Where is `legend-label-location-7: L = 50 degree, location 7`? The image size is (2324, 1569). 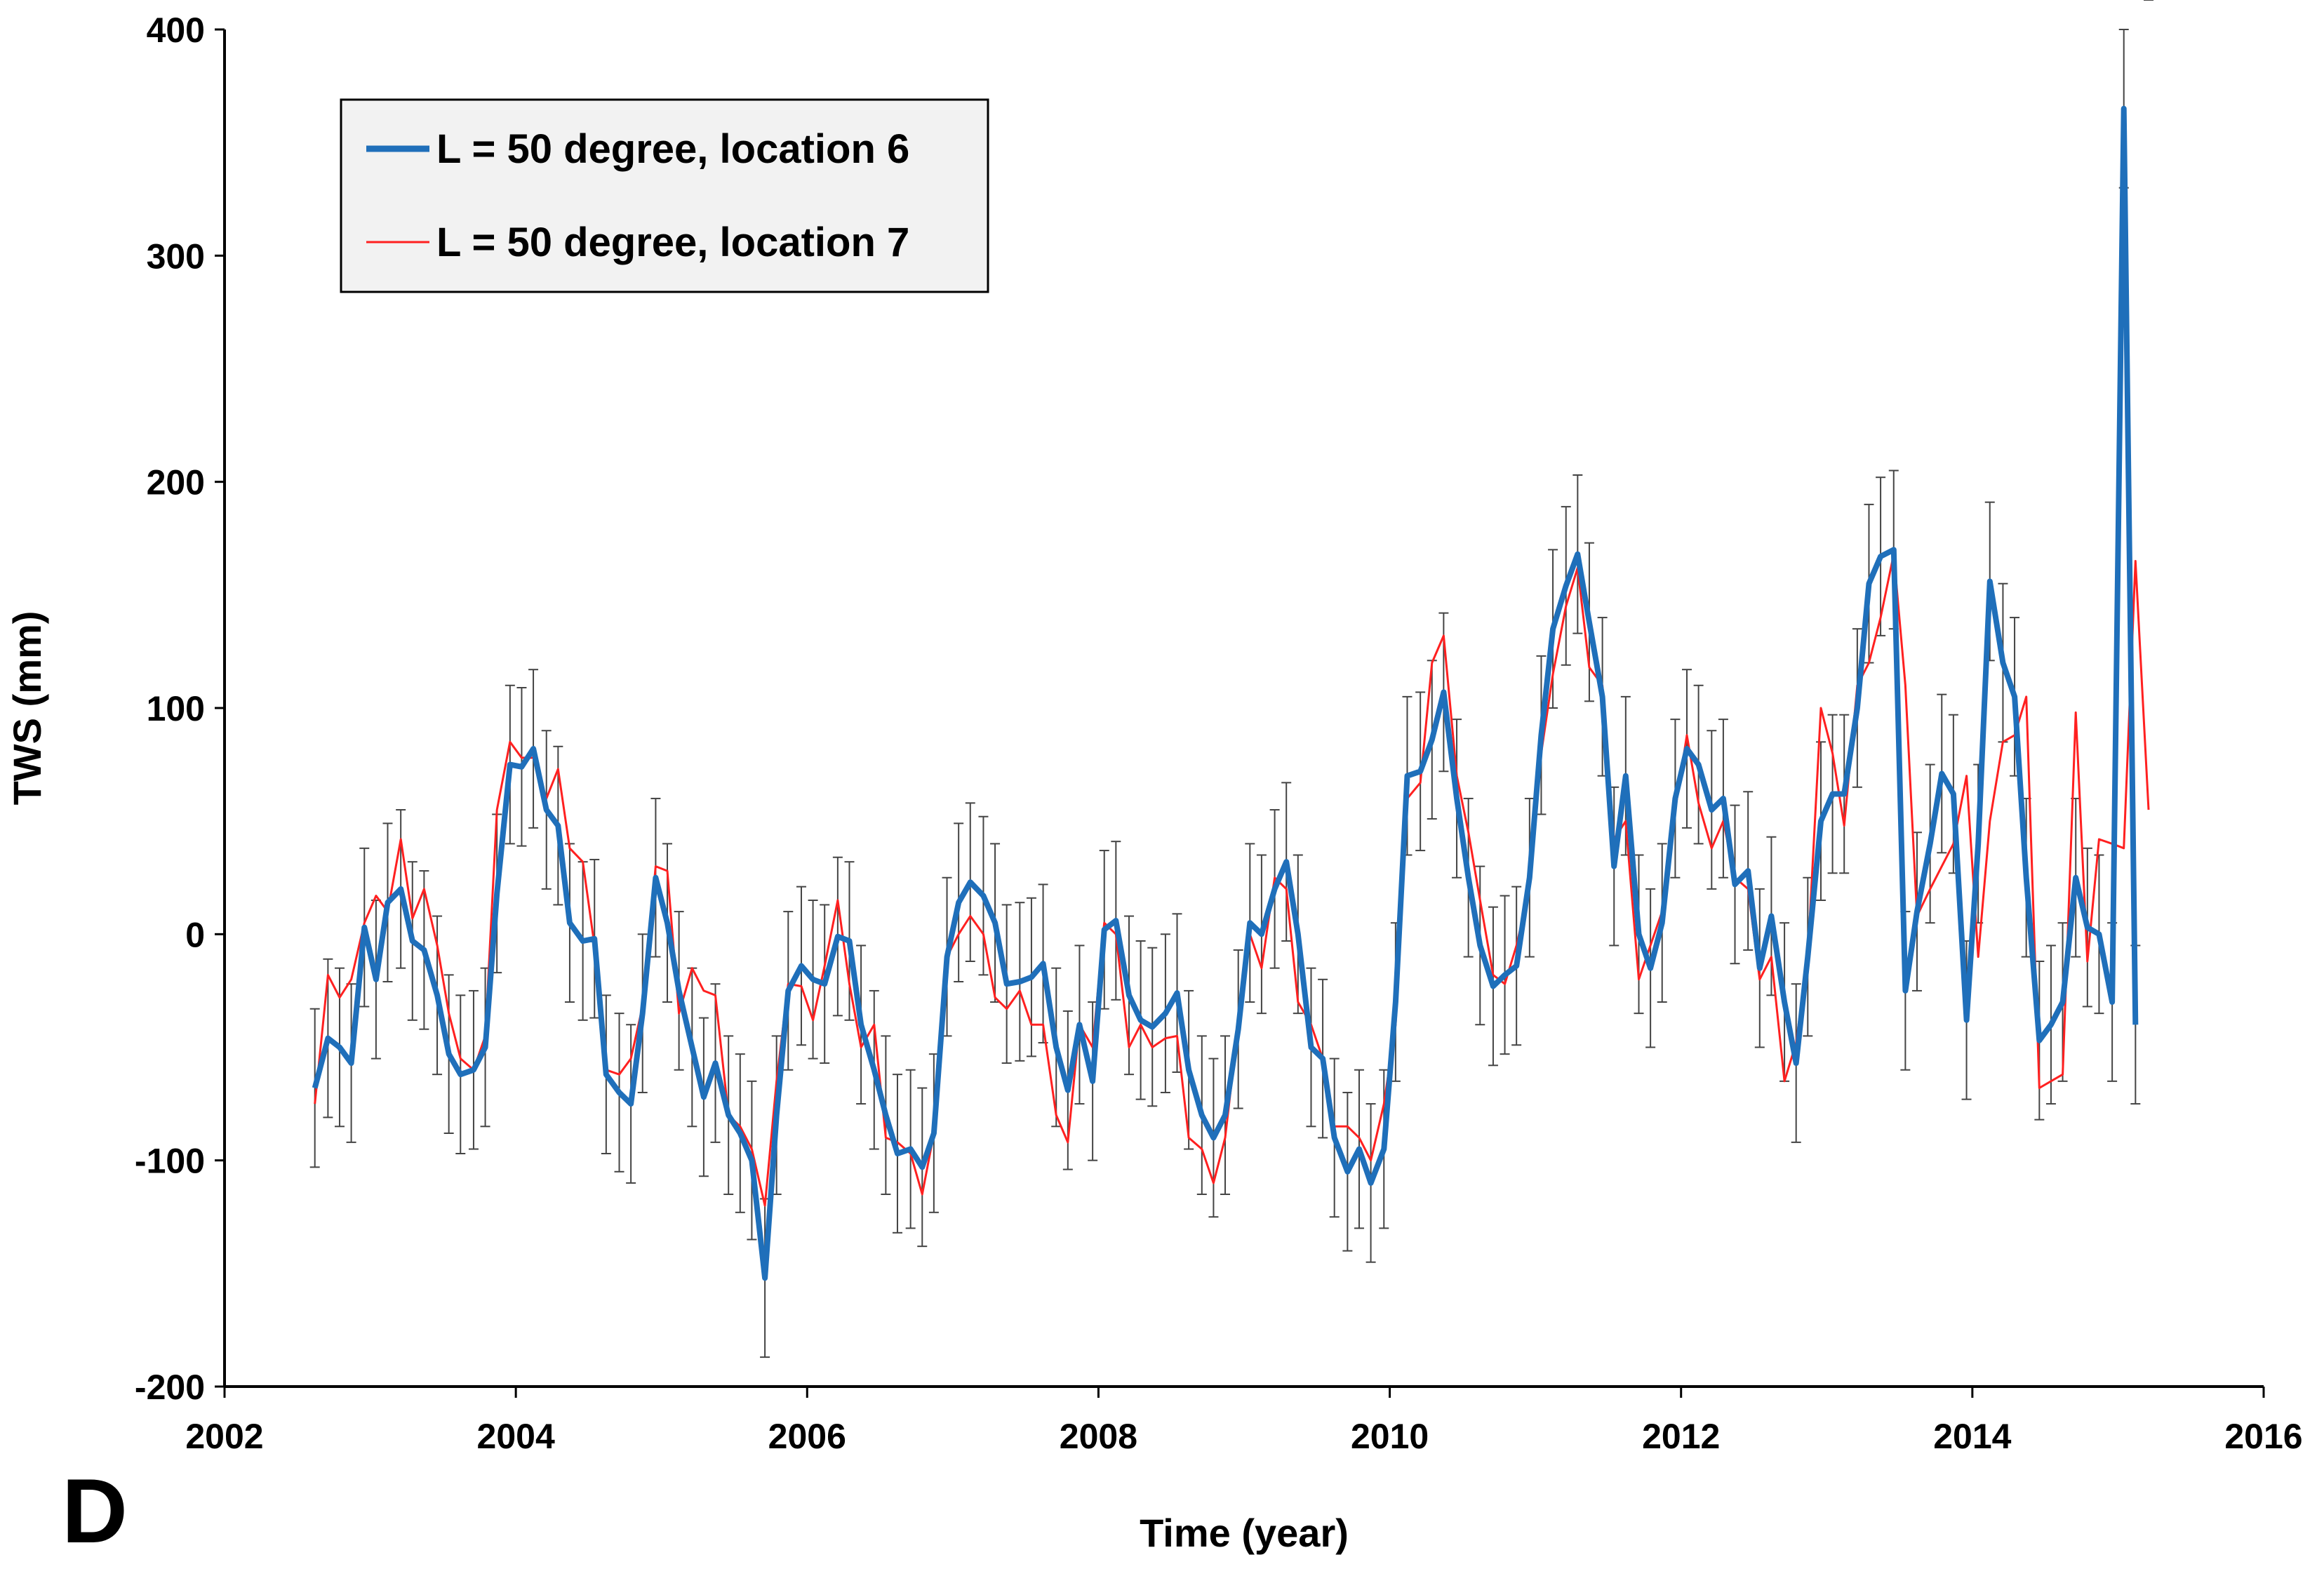
legend-label-location-7: L = 50 degree, location 7 is located at coordinates (672, 243).